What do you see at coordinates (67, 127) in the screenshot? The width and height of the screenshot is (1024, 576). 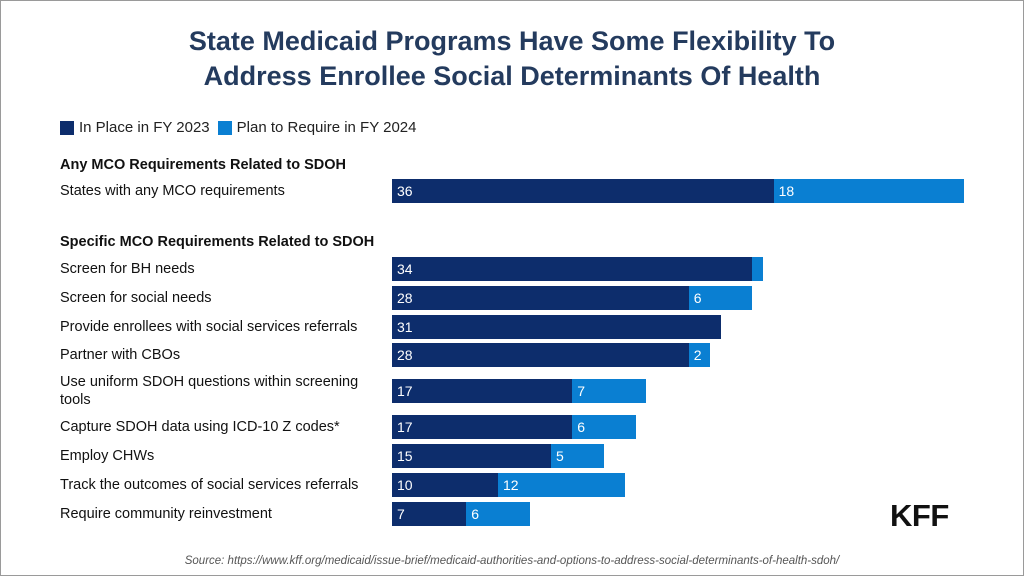 I see `legend-swatch-fy2023` at bounding box center [67, 127].